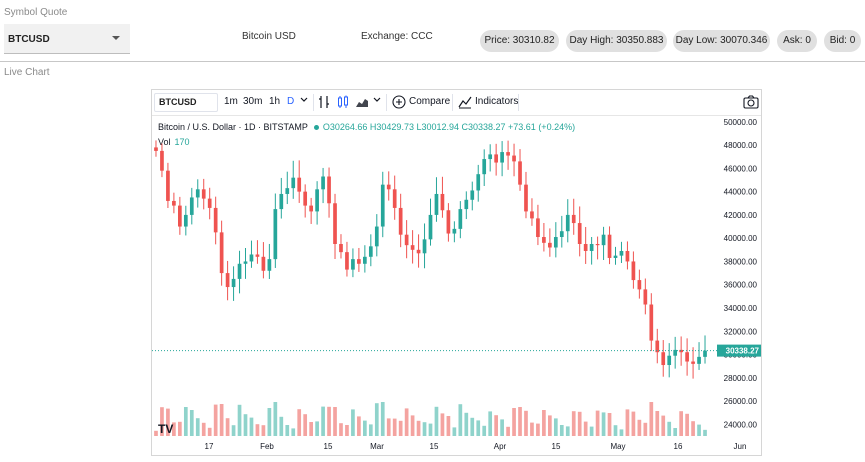 The width and height of the screenshot is (865, 462). What do you see at coordinates (29, 39) in the screenshot?
I see `symbol-select-value: BTCUSD` at bounding box center [29, 39].